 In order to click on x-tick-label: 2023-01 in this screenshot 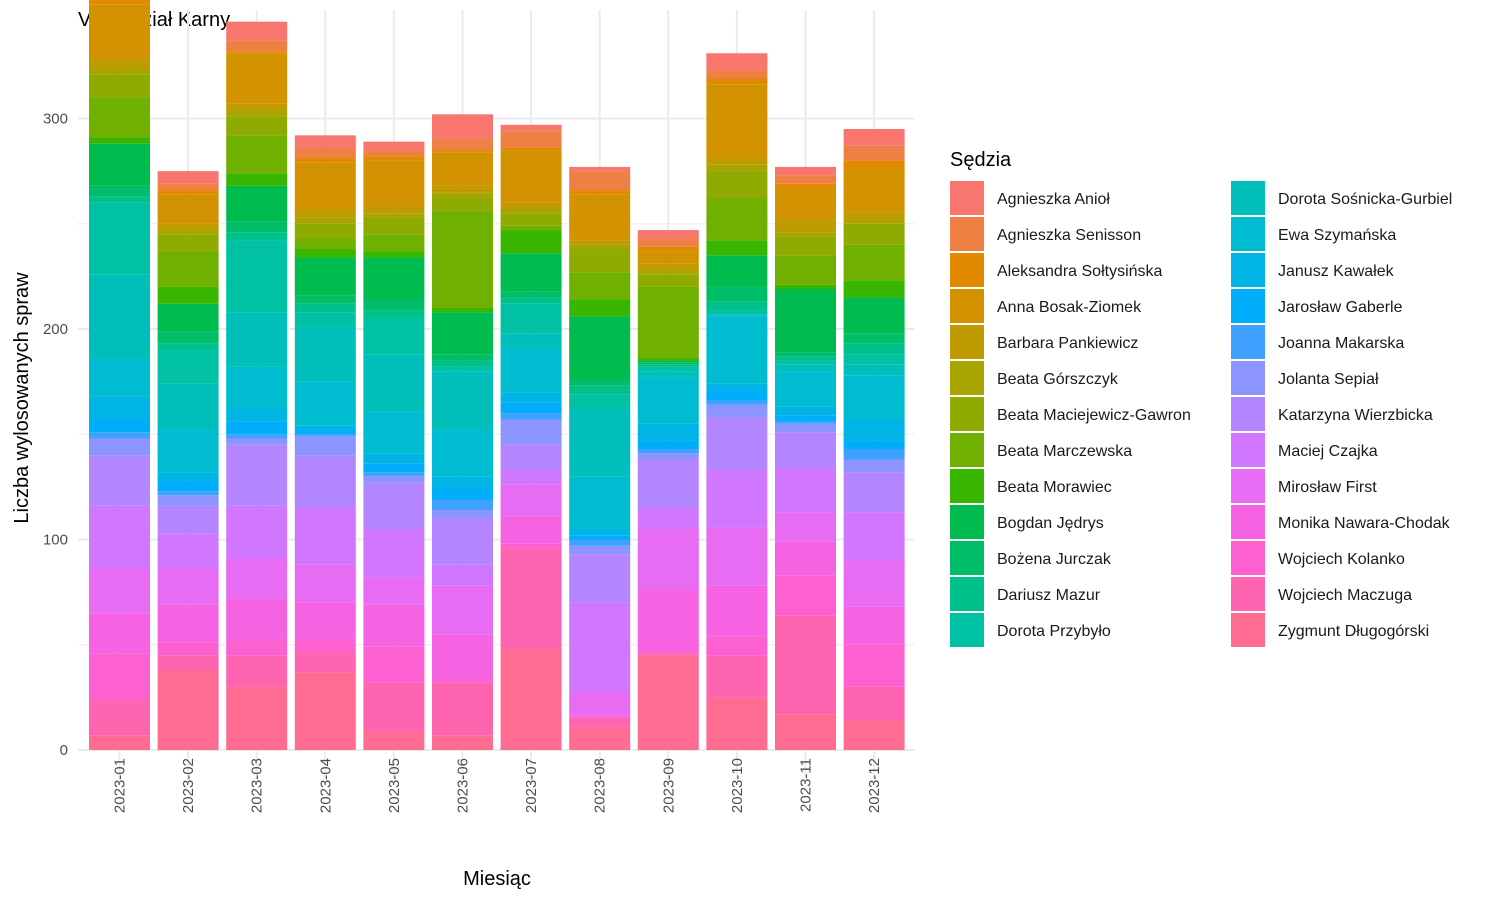, I will do `click(120, 785)`.